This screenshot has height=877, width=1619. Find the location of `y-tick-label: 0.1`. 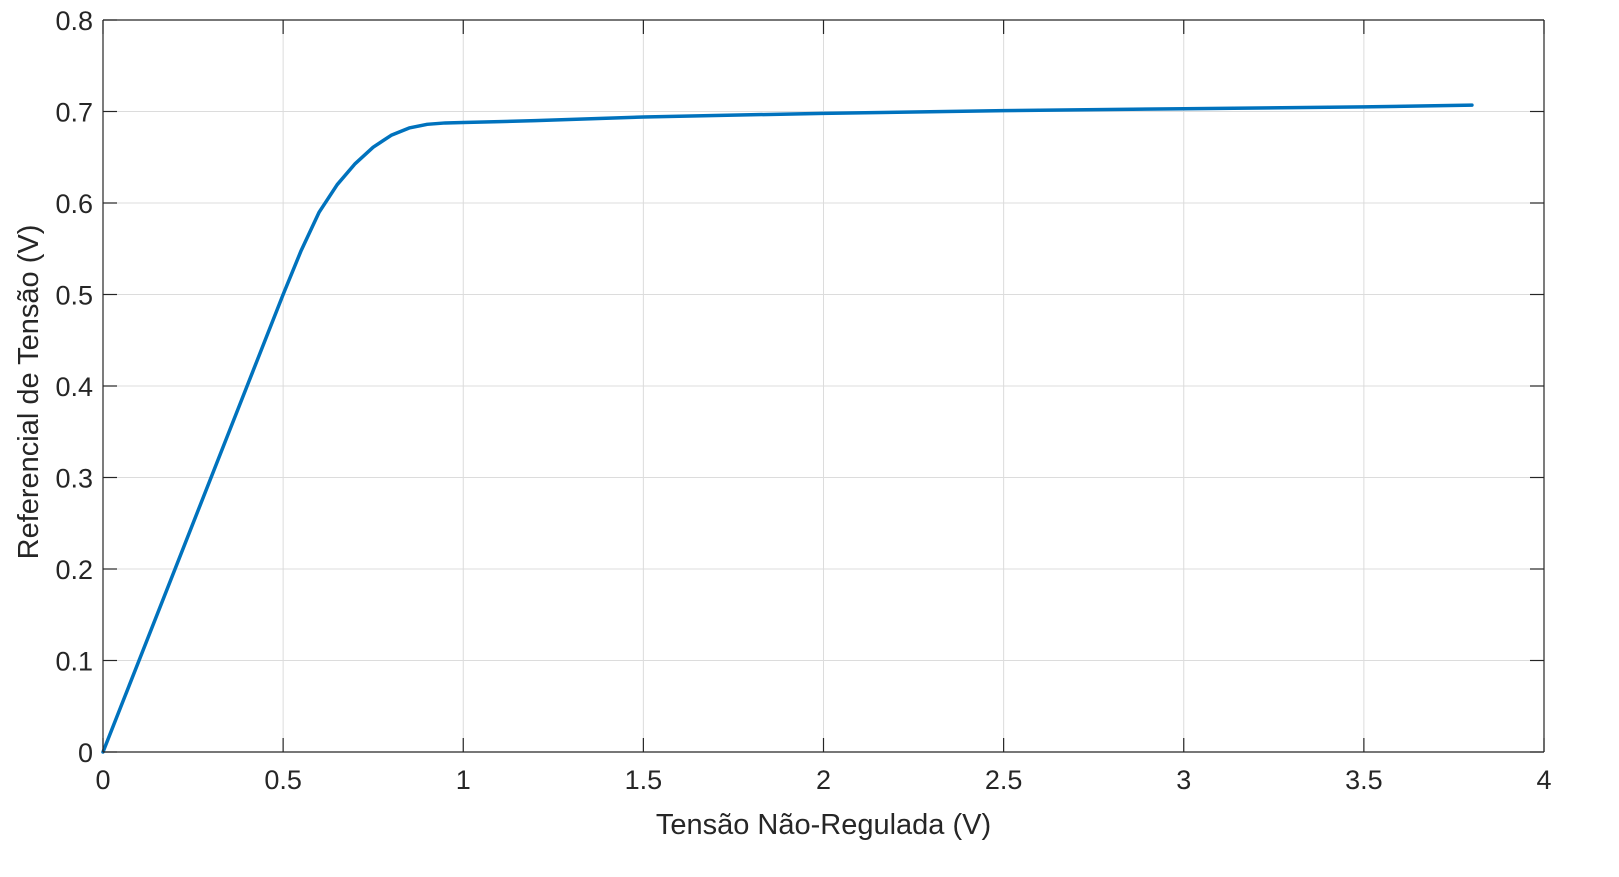

y-tick-label: 0.1 is located at coordinates (74, 662).